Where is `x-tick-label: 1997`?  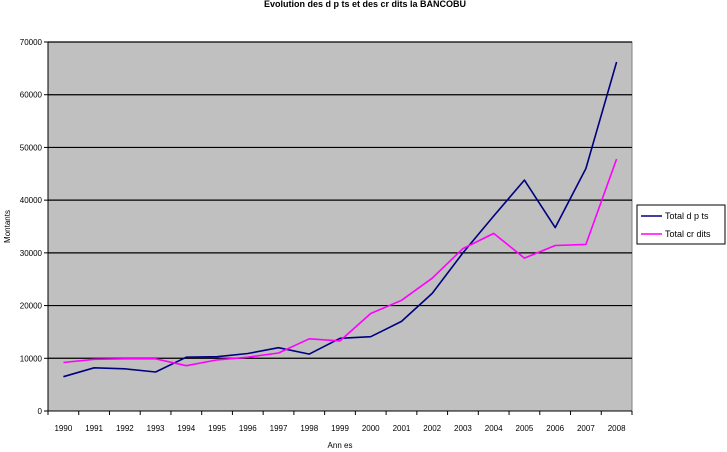
x-tick-label: 1997 is located at coordinates (279, 428).